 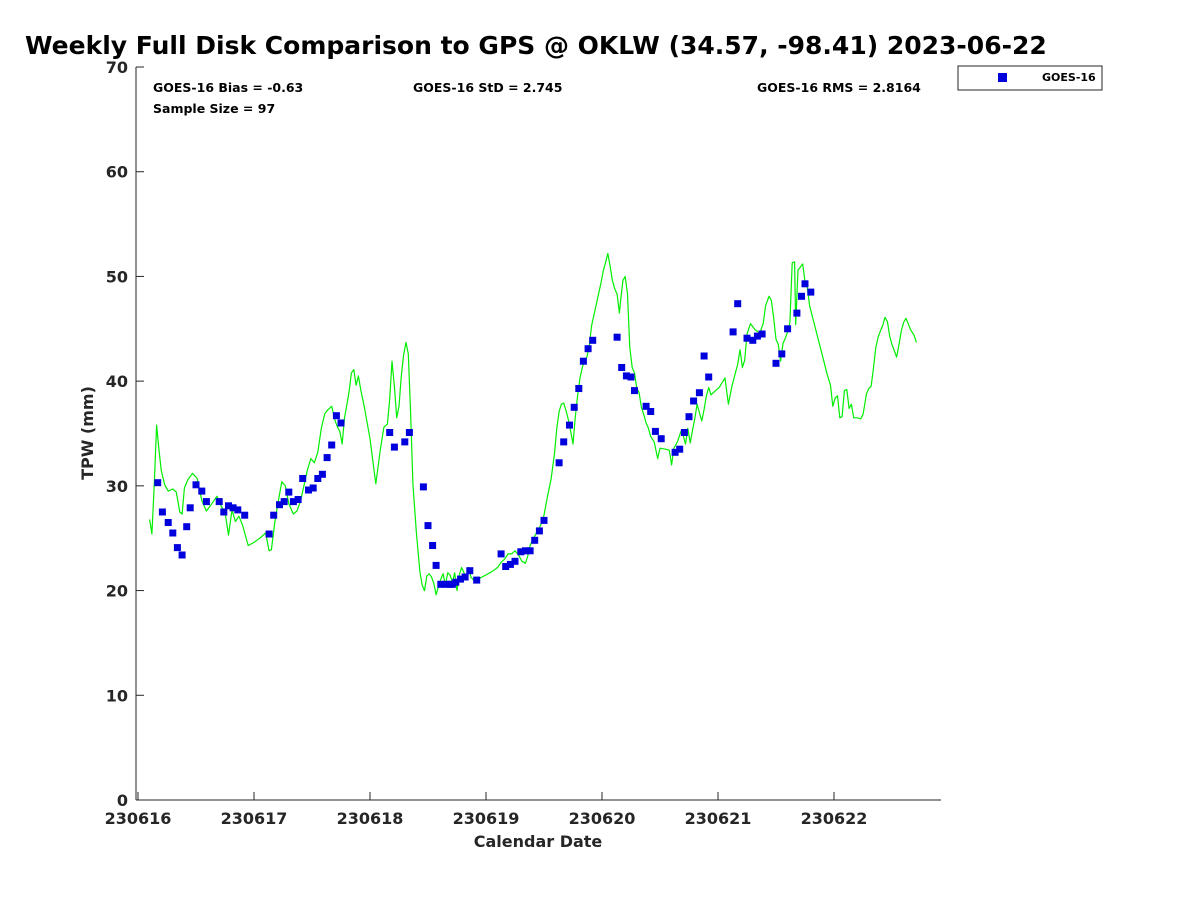 I want to click on sample-size-stat: Sample Size = 97, so click(x=214, y=108).